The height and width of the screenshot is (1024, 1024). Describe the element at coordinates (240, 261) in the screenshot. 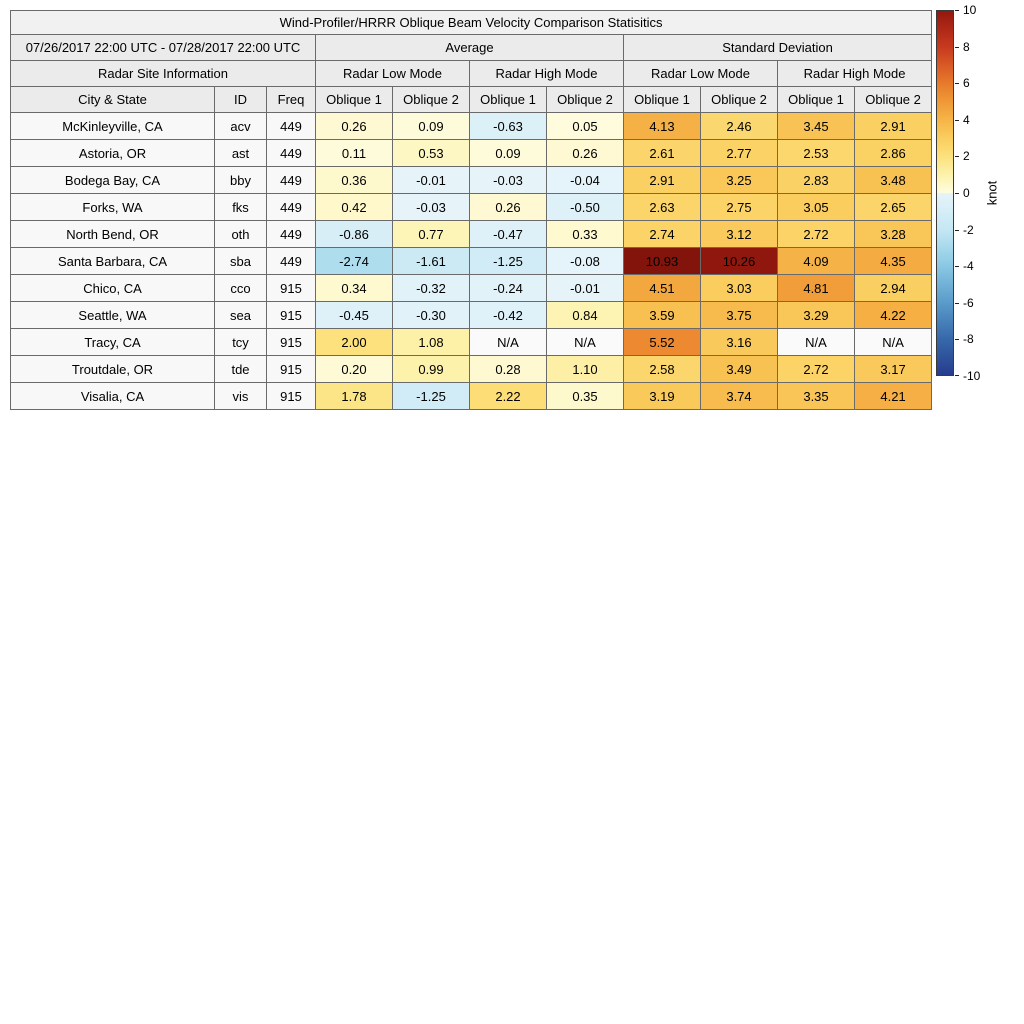

I see `site-id-cell: sba` at that location.